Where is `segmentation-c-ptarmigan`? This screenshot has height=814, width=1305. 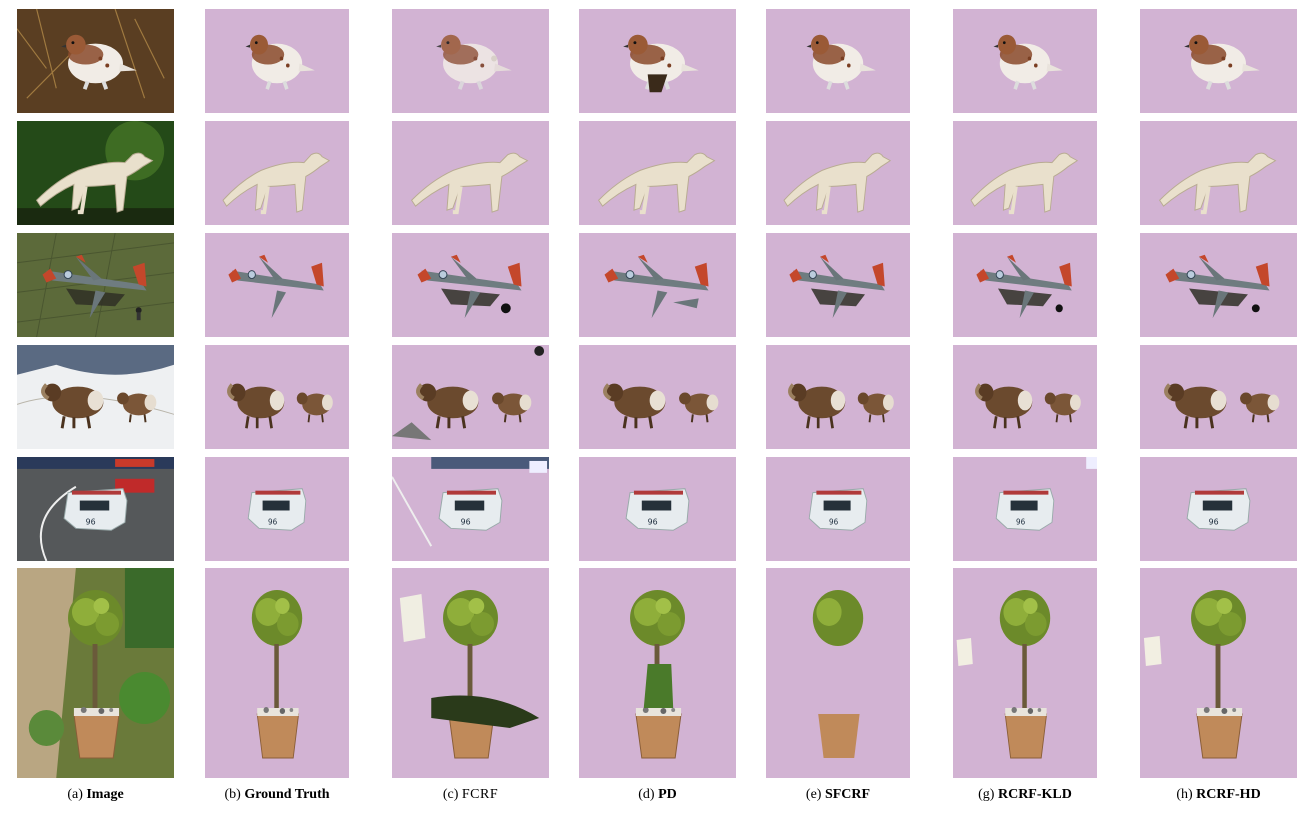
segmentation-c-ptarmigan is located at coordinates (470, 61).